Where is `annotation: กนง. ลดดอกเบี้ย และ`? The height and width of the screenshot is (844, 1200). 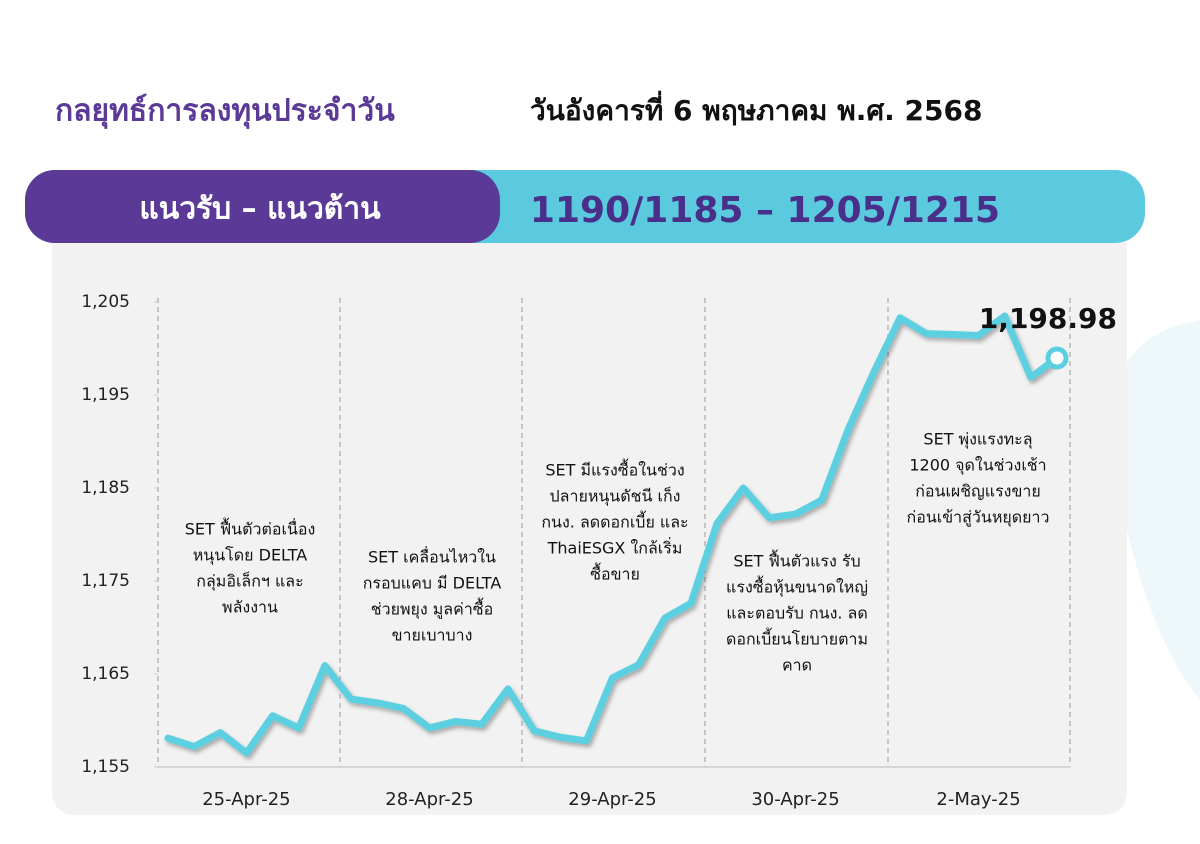
annotation: กนง. ลดดอกเบี้ย และ is located at coordinates (614, 521).